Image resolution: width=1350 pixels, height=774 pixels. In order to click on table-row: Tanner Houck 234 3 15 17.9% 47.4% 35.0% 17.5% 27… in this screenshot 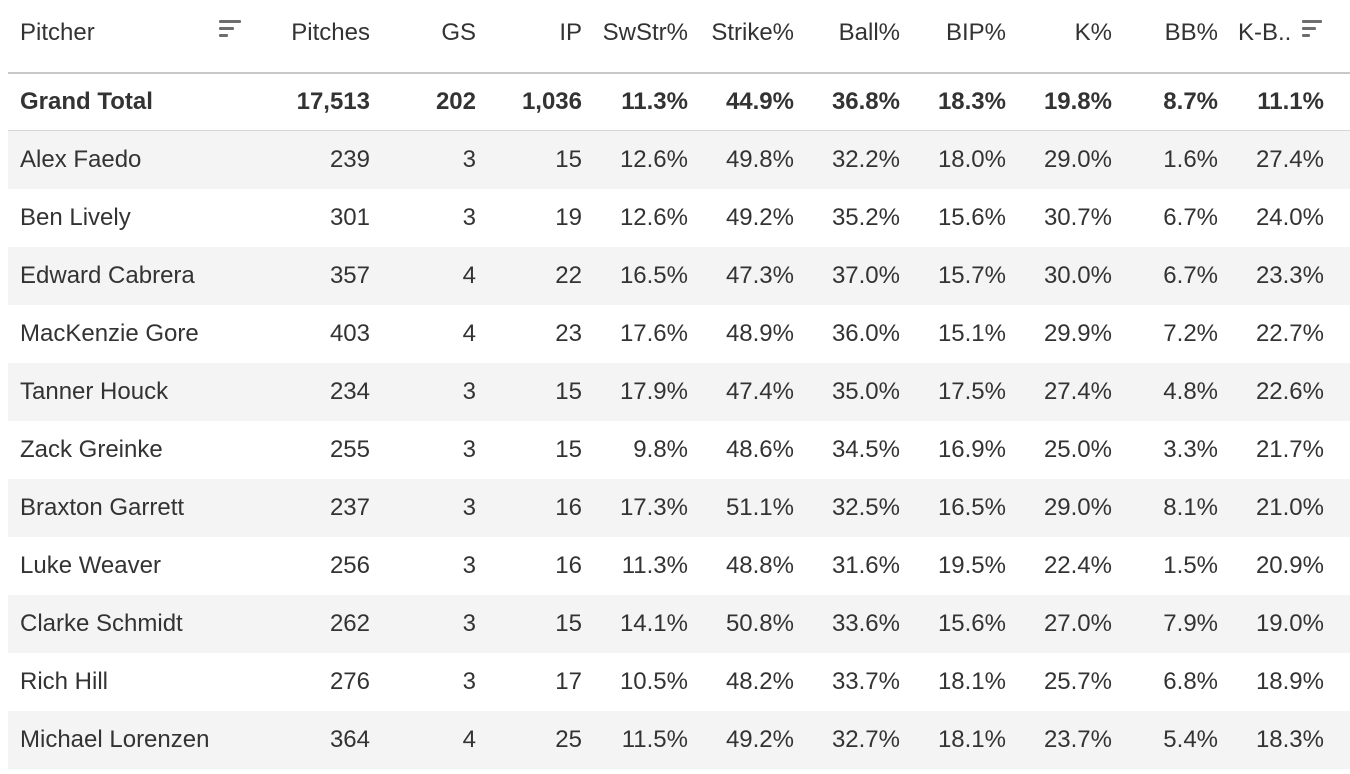, I will do `click(679, 392)`.